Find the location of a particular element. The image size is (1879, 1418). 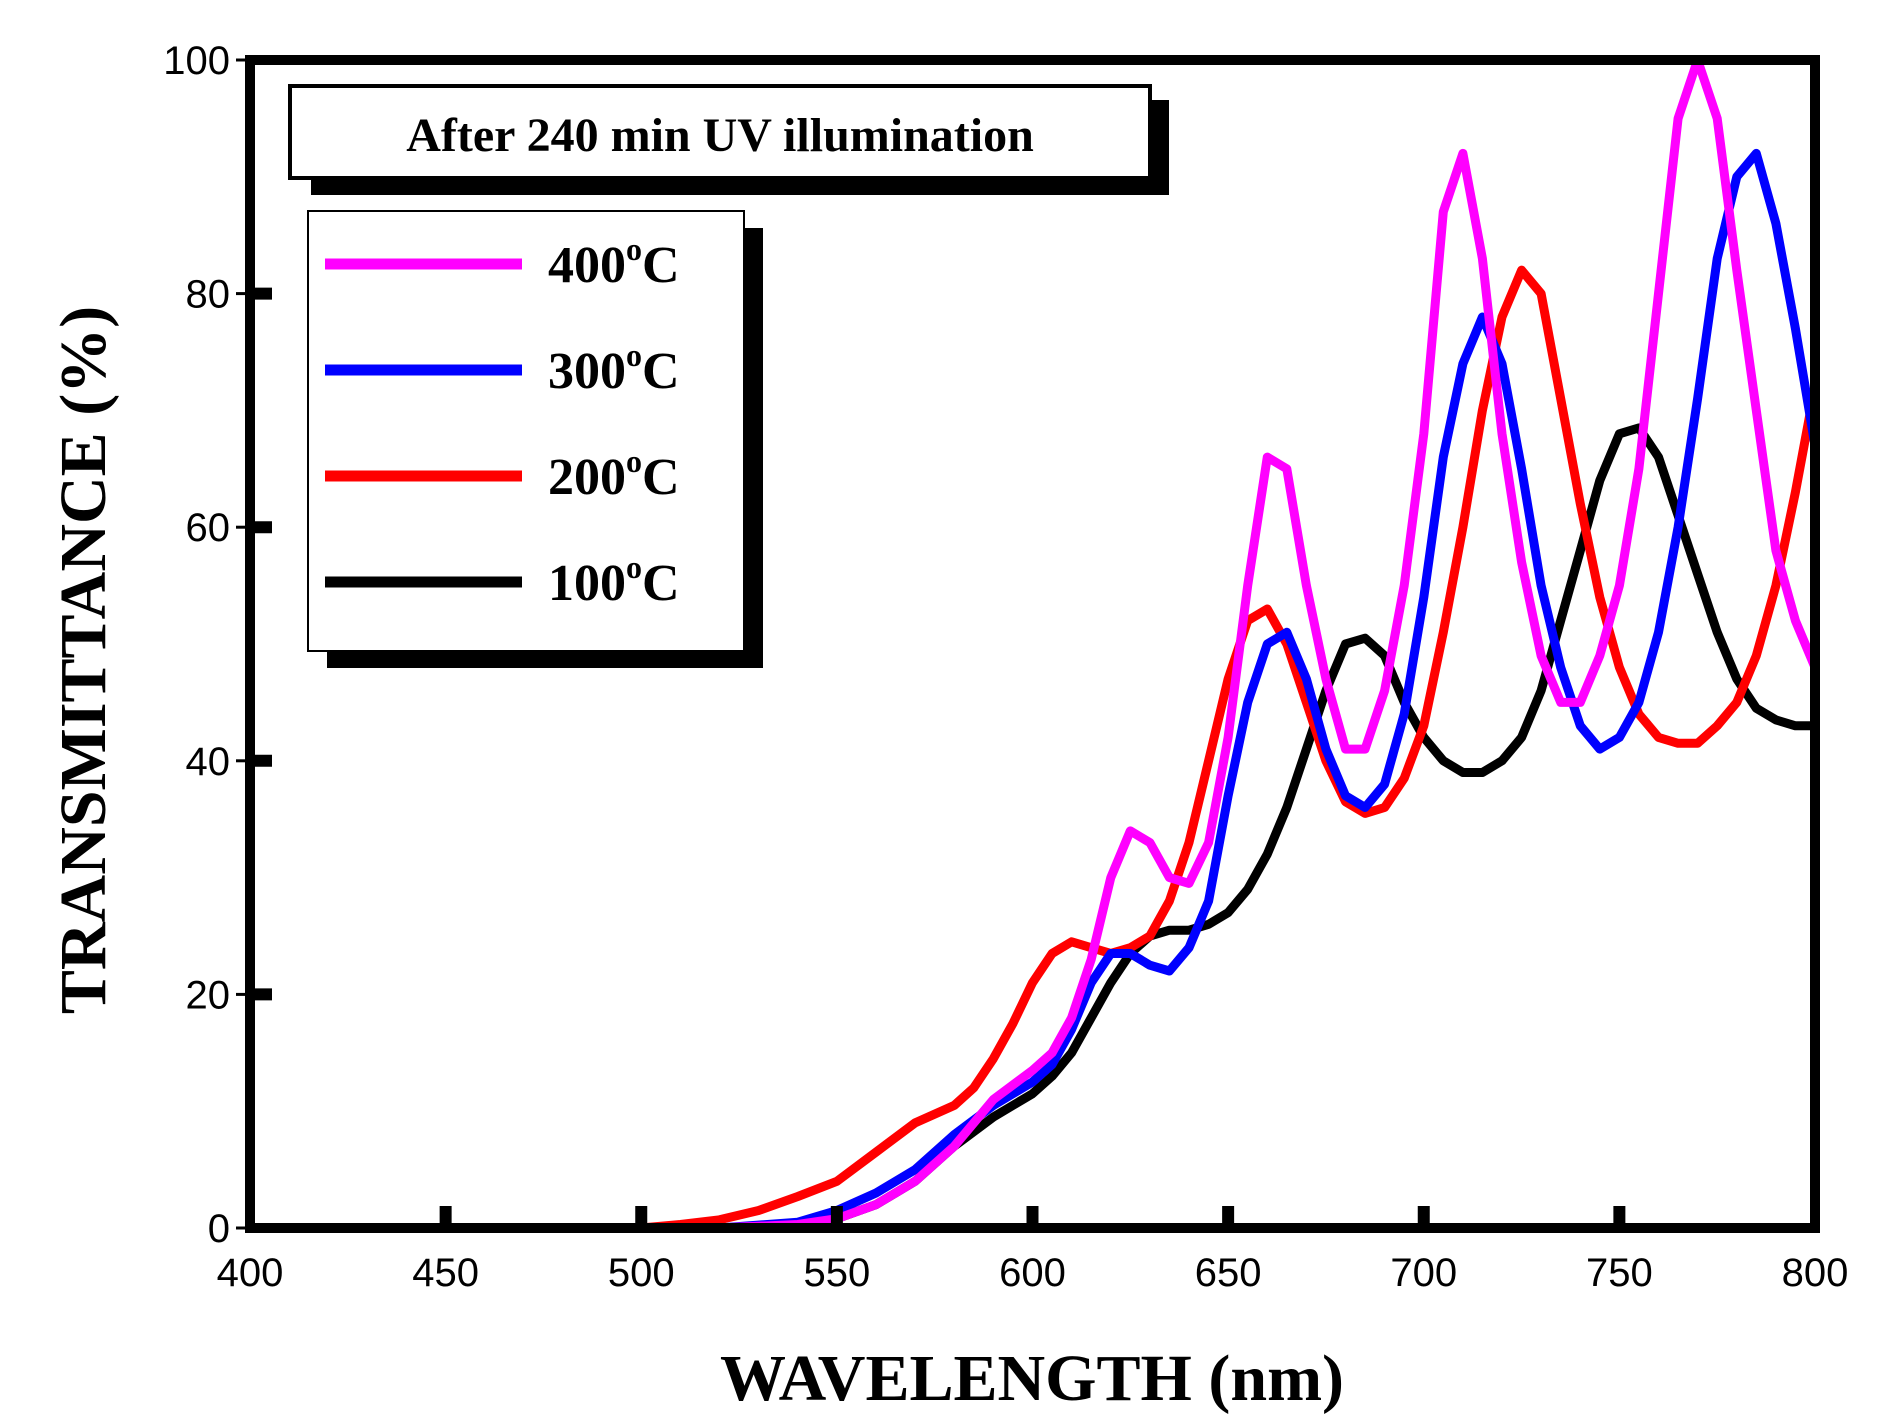

x-tick-label-650: 650 is located at coordinates (1228, 1273).